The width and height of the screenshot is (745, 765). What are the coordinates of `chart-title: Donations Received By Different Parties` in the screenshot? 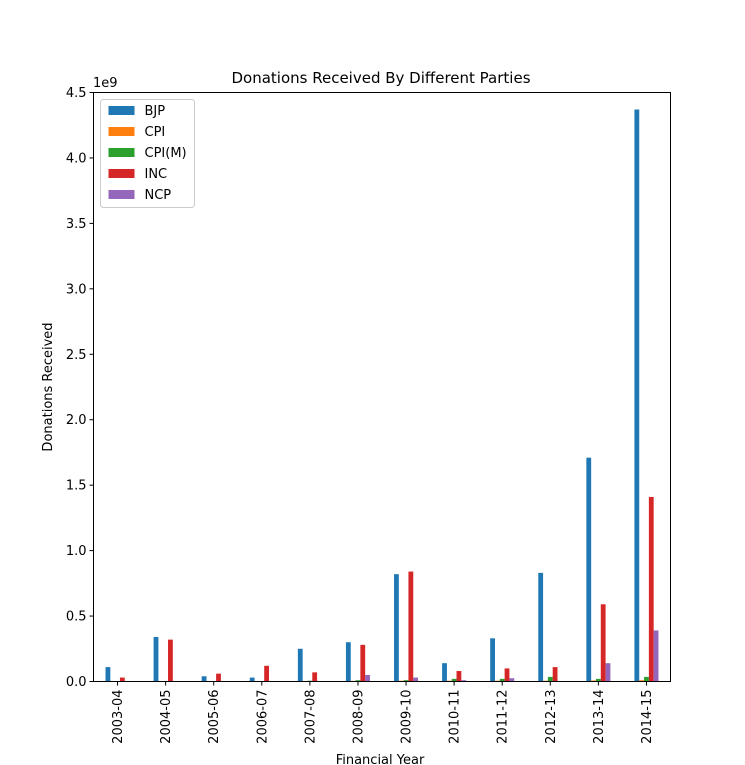 It's located at (380, 78).